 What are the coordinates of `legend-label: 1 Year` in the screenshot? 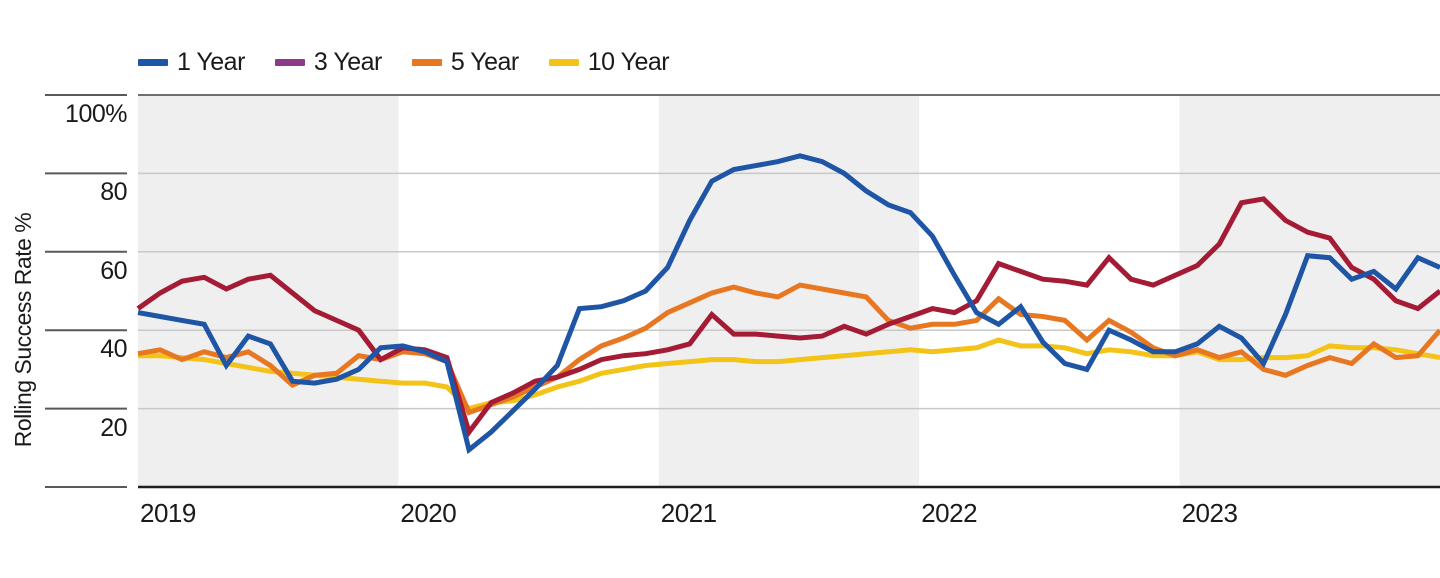 It's located at (211, 62).